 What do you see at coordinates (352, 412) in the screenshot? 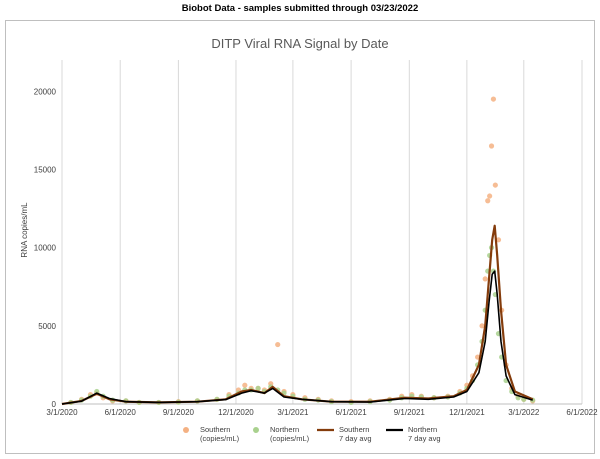
I see `x-tick-label: 6/1/2021` at bounding box center [352, 412].